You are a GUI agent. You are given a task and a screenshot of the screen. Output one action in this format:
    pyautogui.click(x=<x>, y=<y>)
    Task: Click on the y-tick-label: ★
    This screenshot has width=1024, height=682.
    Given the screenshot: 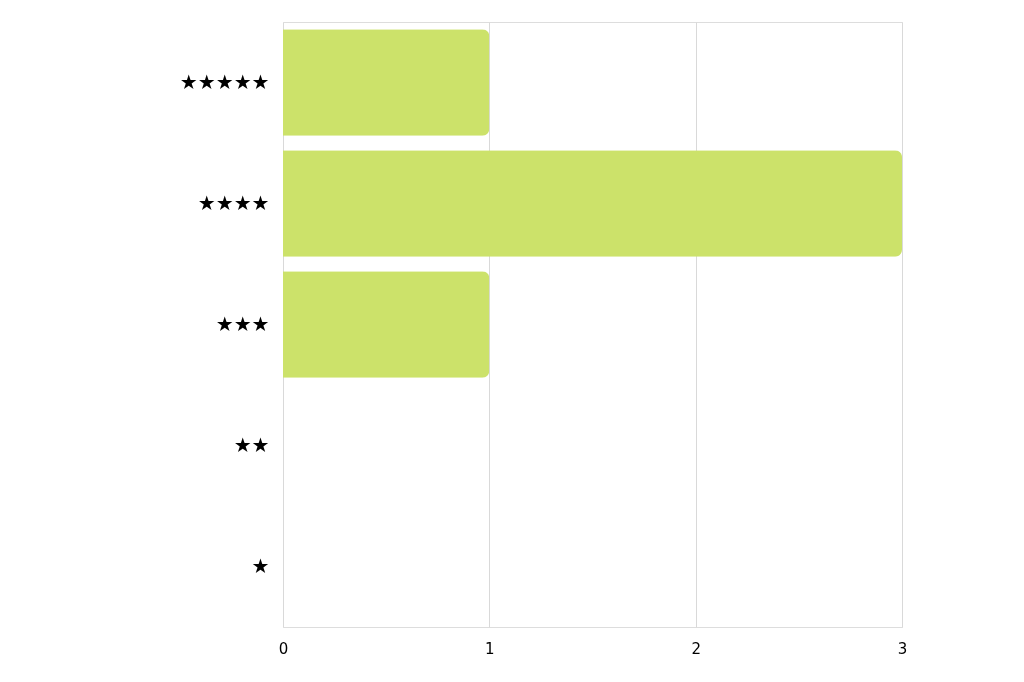 What is the action you would take?
    pyautogui.click(x=260, y=565)
    